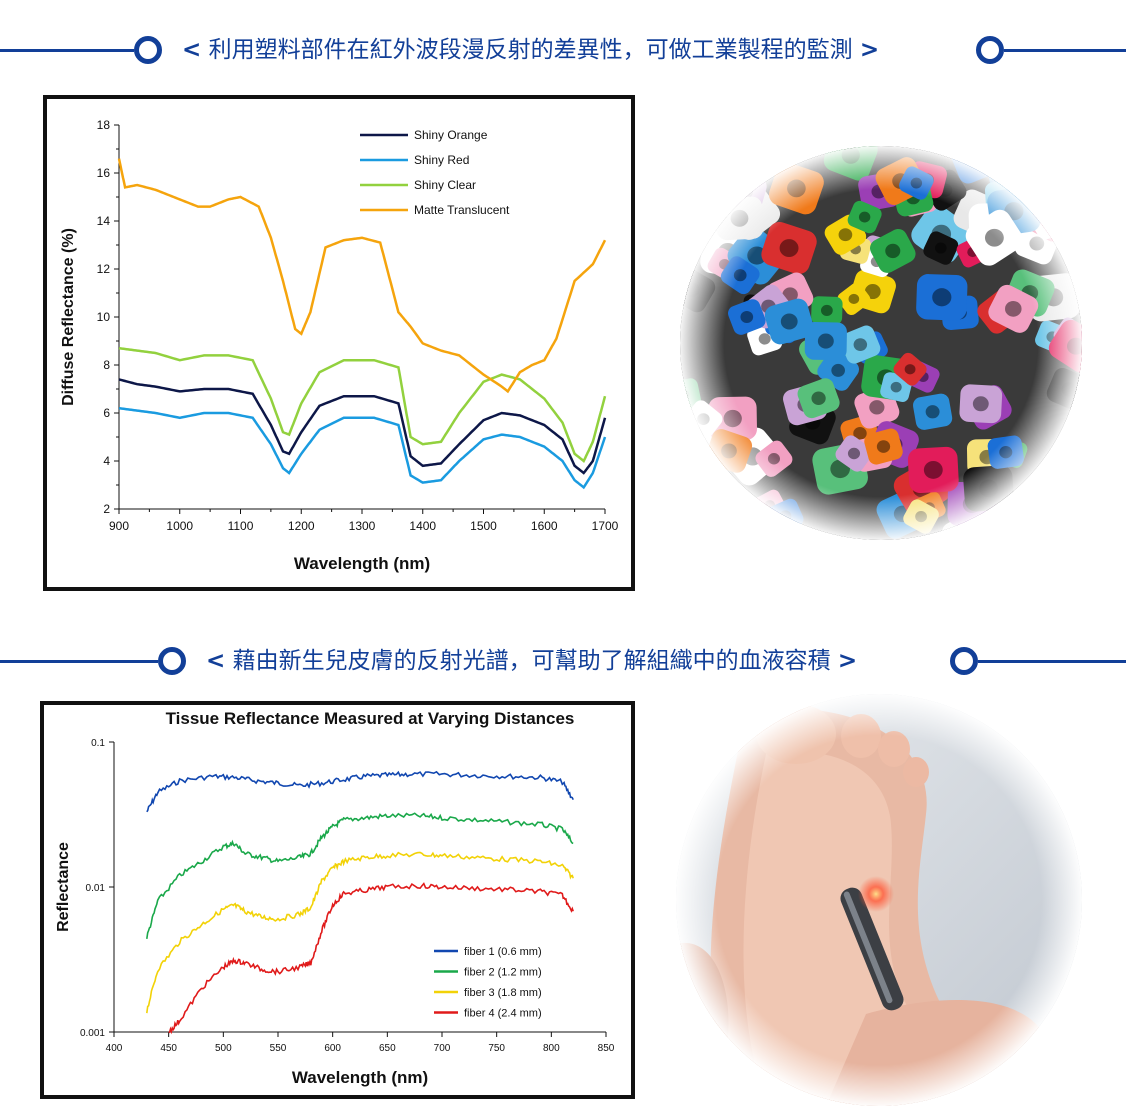 The height and width of the screenshot is (1111, 1126). What do you see at coordinates (503, 973) in the screenshot?
I see `legend-entry: fiber 2 (1.2 mm)` at bounding box center [503, 973].